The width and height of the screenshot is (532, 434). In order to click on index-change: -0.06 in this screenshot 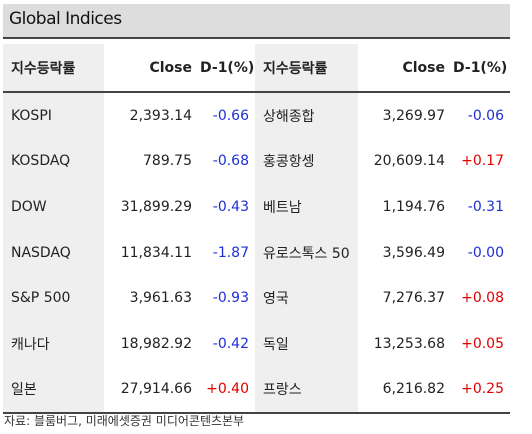, I will do `click(485, 115)`.